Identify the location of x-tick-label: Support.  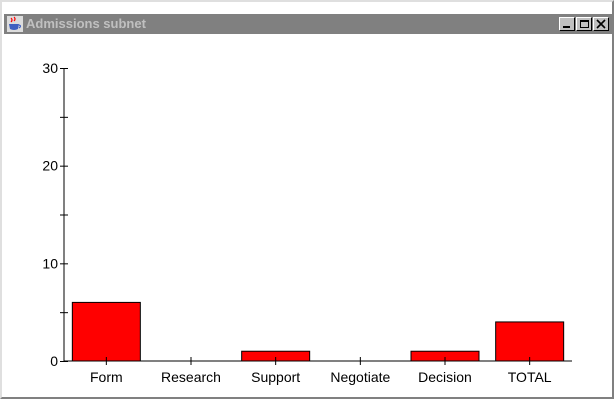
(275, 377).